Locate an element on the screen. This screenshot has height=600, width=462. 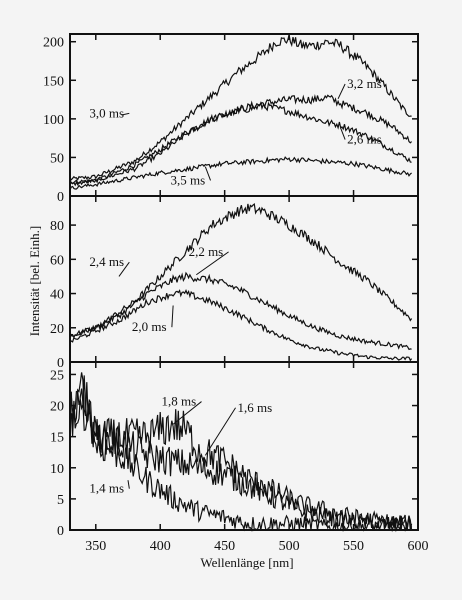
y-tick-label: 10 is located at coordinates (57, 469).